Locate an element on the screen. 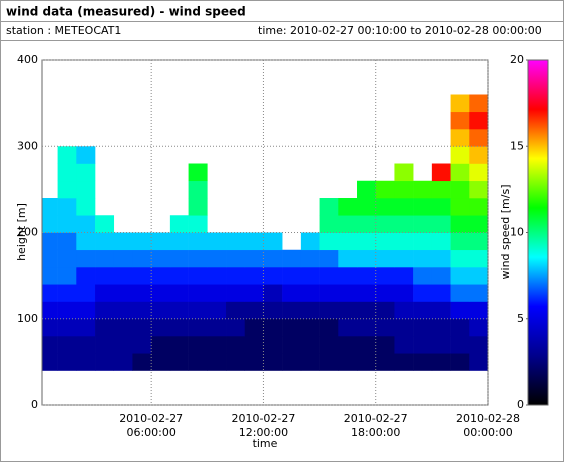  colorbar-label: wind speed [m/s] is located at coordinates (505, 232).